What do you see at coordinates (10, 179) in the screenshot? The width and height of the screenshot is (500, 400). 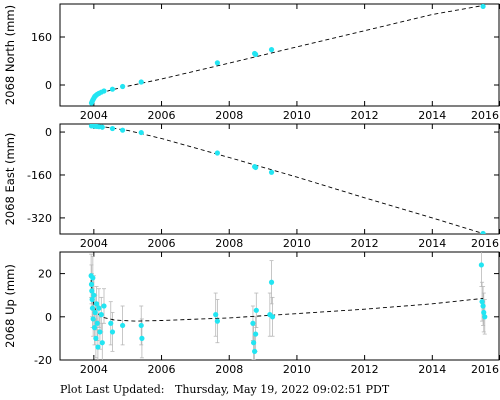 I see `east-y-axis-label: 2068 East (mm)` at bounding box center [10, 179].